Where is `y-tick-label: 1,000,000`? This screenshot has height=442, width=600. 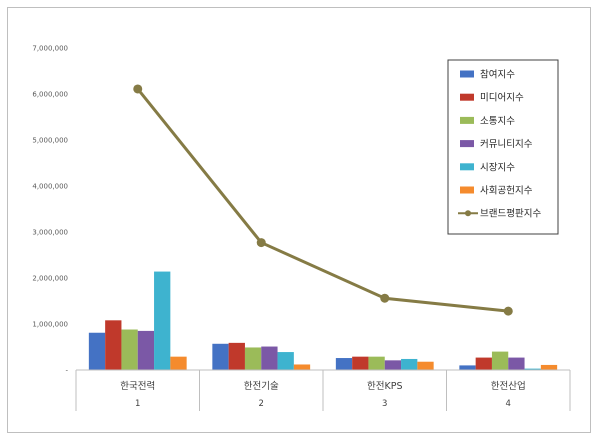
y-tick-label: 1,000,000 is located at coordinates (50, 325).